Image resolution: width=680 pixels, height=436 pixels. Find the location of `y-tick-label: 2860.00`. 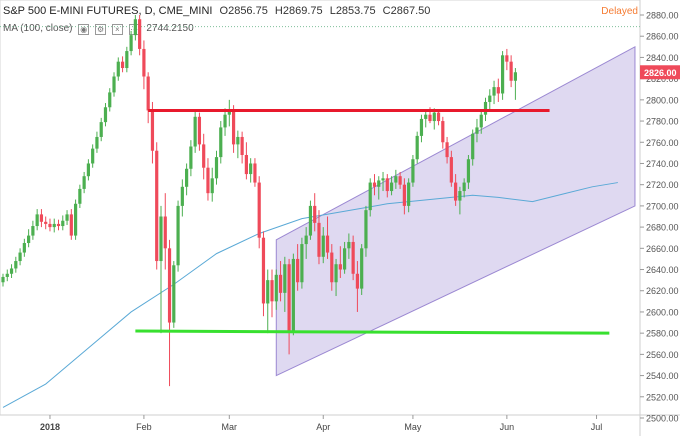

y-tick-label: 2860.00 is located at coordinates (662, 37).